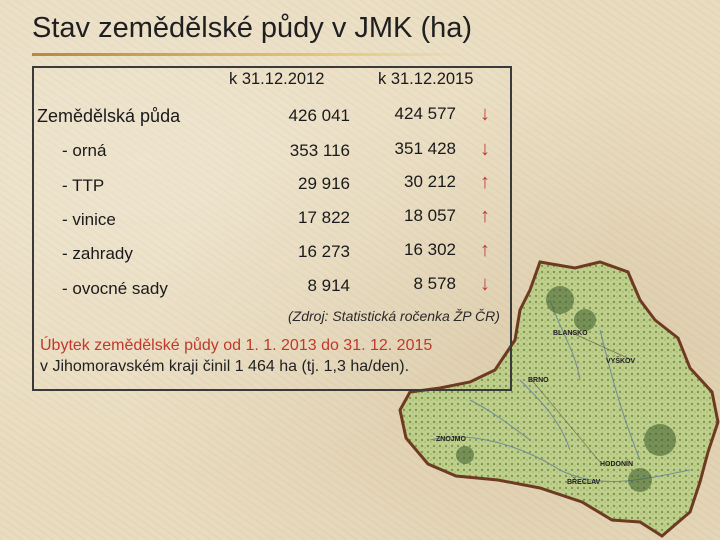 This screenshot has height=540, width=720. Describe the element at coordinates (115, 288) in the screenshot. I see `row-label-ovocne-sady: - ovocné sady` at that location.